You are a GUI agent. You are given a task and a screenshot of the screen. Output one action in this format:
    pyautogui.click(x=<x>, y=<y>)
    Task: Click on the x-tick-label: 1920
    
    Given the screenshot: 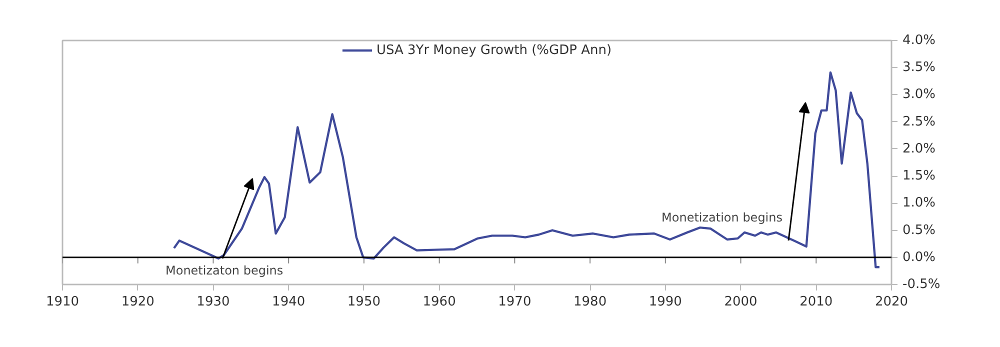 What is the action you would take?
    pyautogui.click(x=137, y=302)
    